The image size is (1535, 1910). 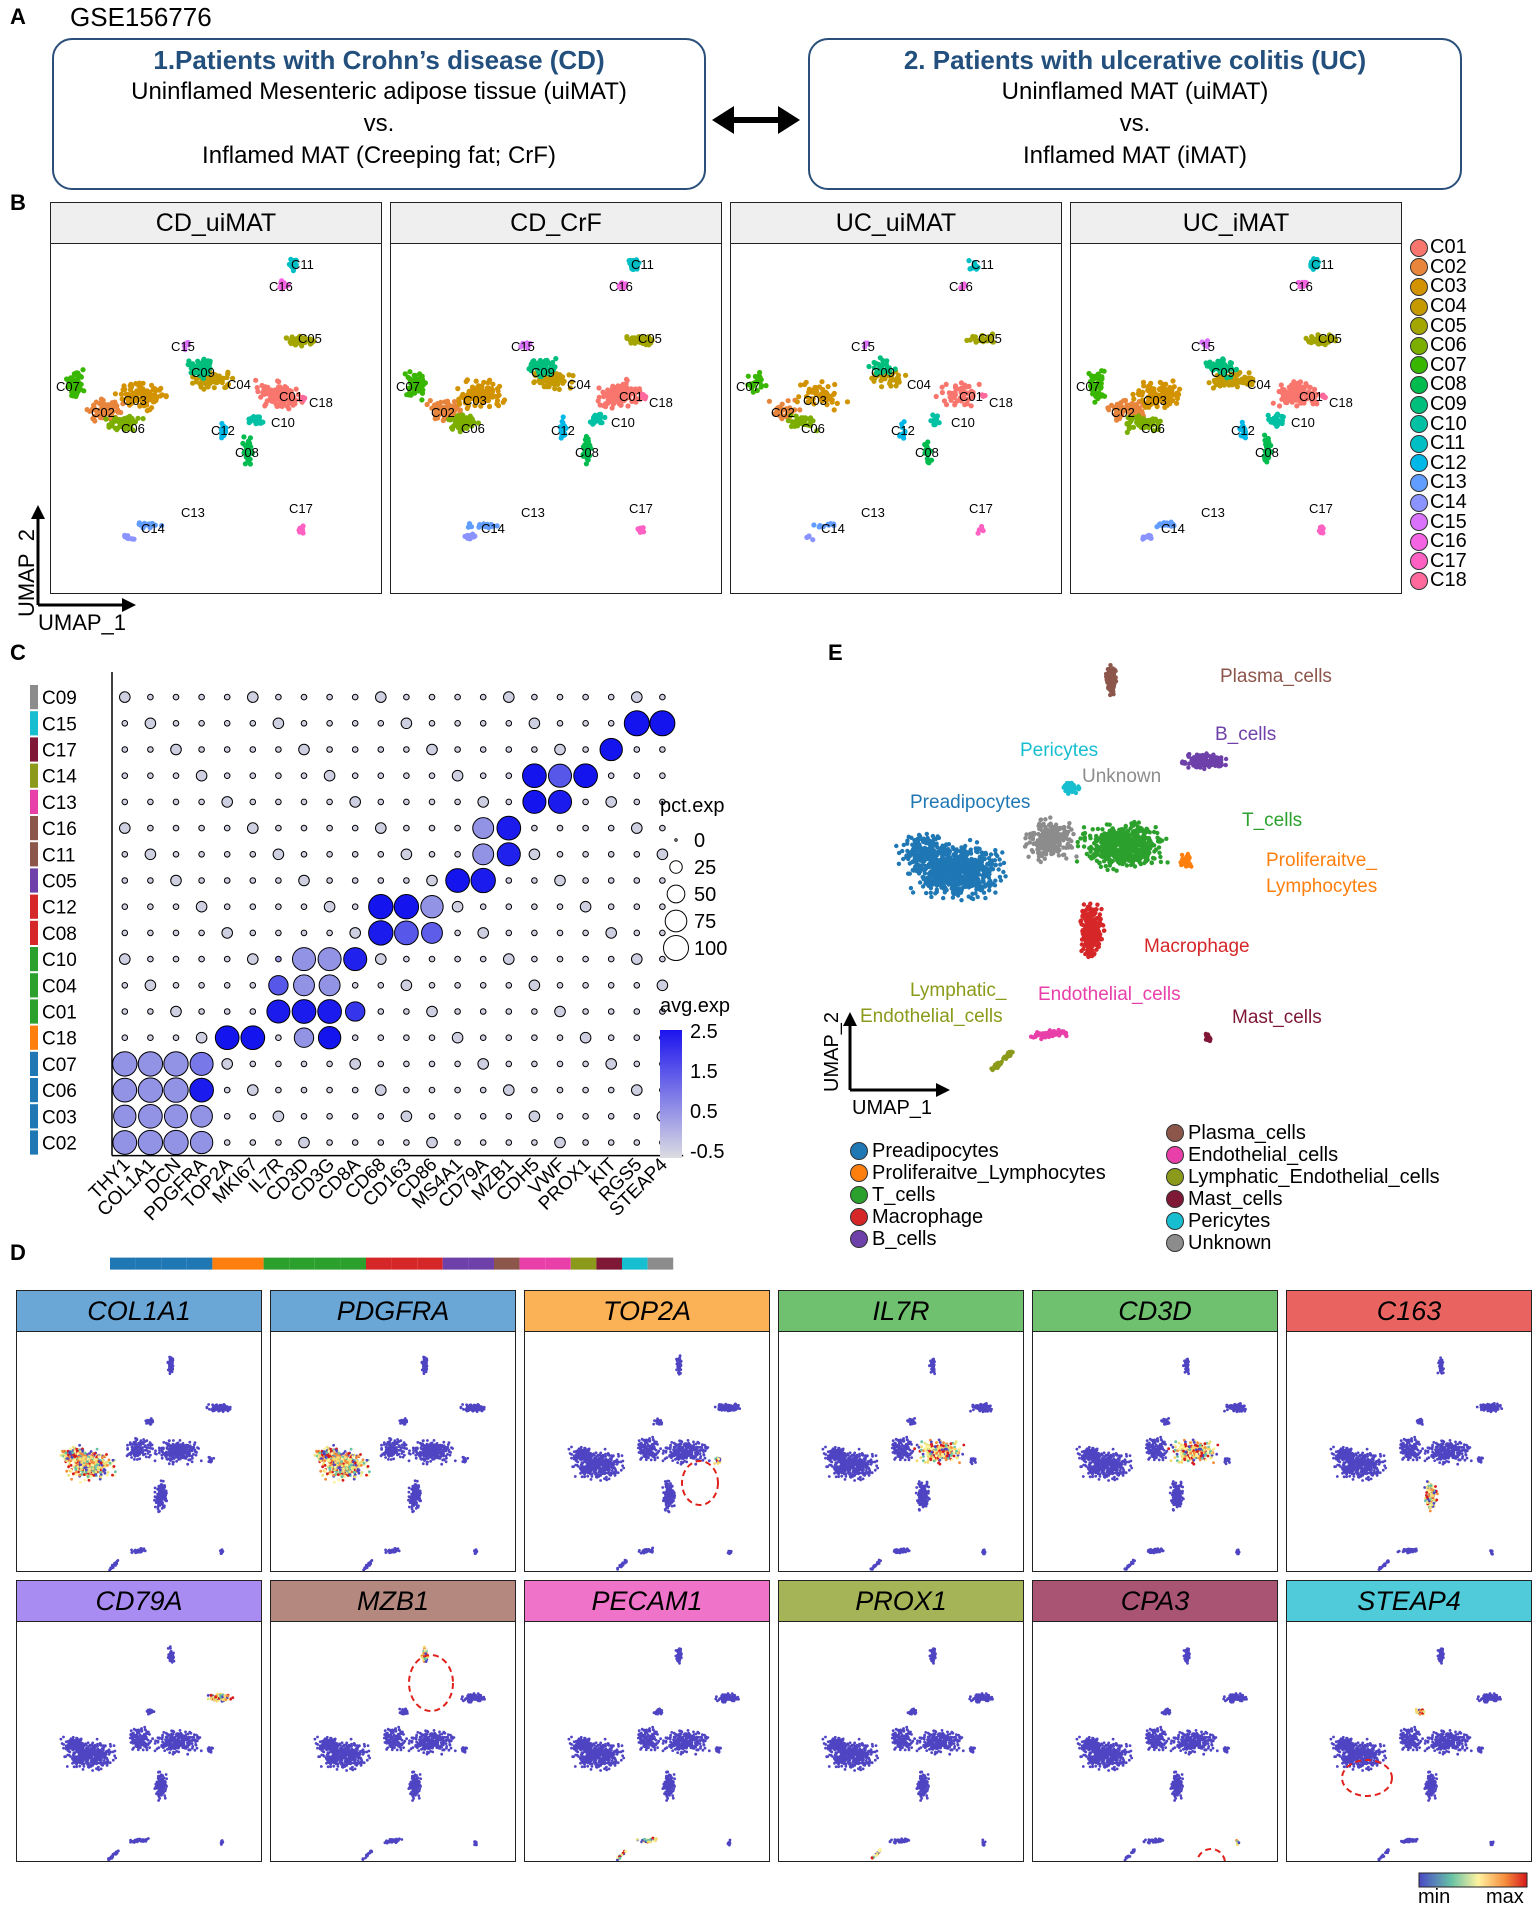 What do you see at coordinates (379, 156) in the screenshot?
I see `cd-box-line3: Inflamed MAT (Creeping fat; CrF)` at bounding box center [379, 156].